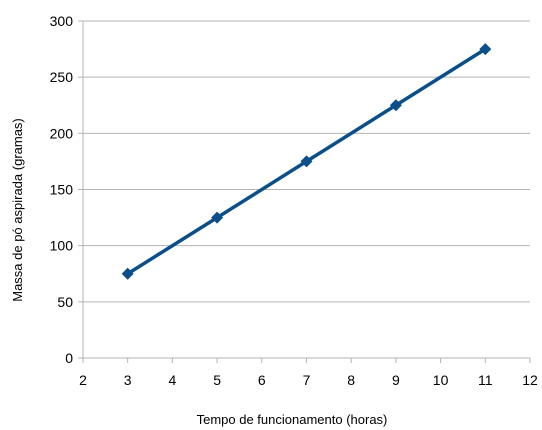  What do you see at coordinates (292, 419) in the screenshot?
I see `x-axis-label: Tempo de funcionamento (horas)` at bounding box center [292, 419].